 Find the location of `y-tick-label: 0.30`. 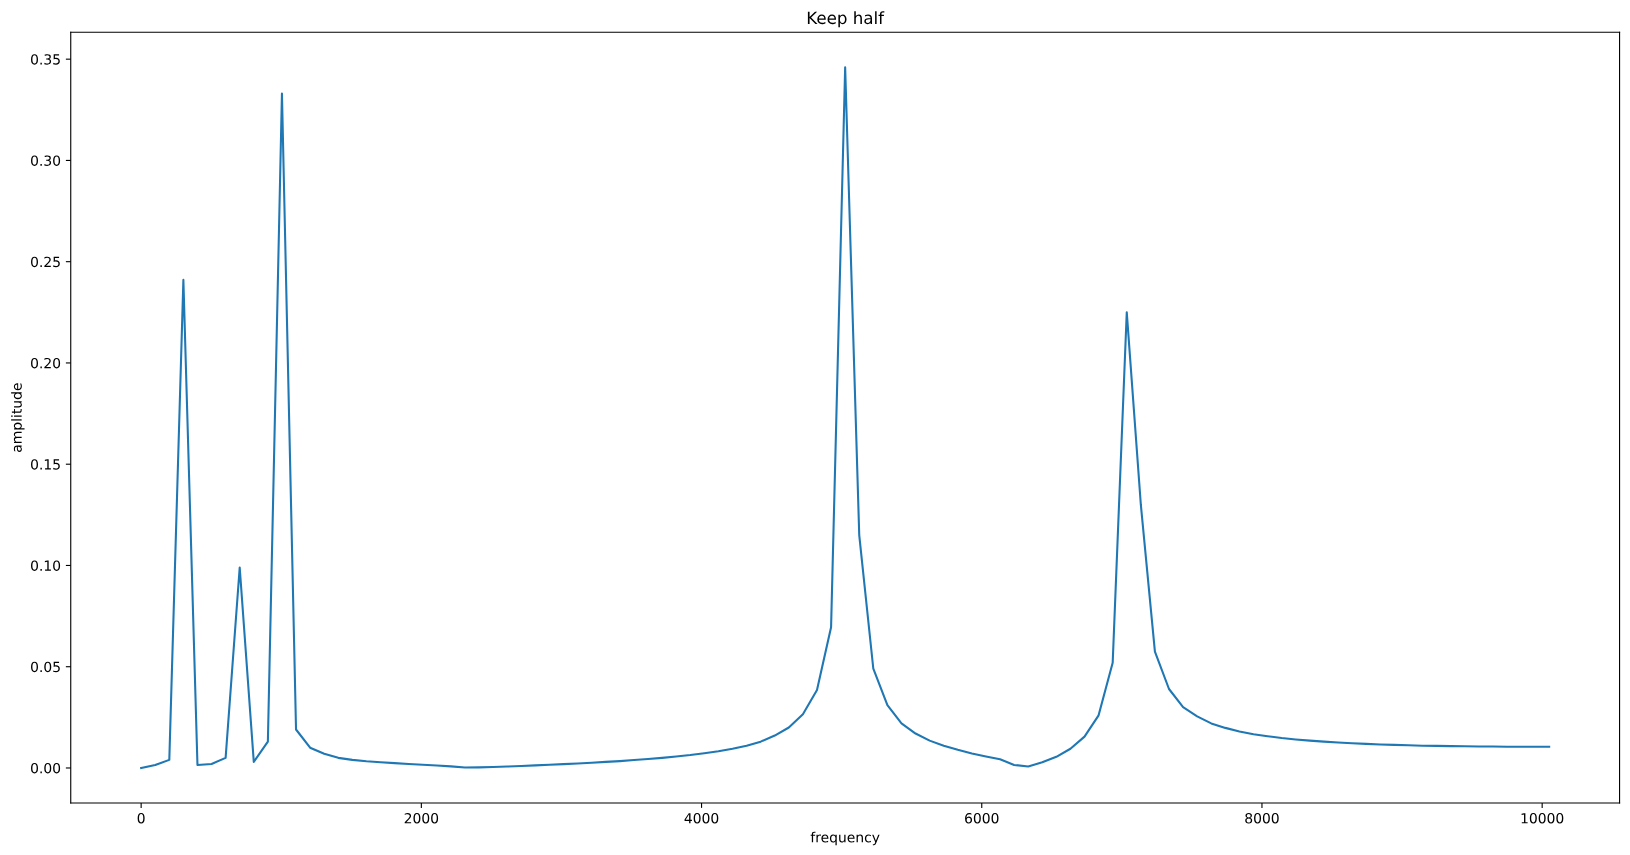

y-tick-label: 0.30 is located at coordinates (46, 160).